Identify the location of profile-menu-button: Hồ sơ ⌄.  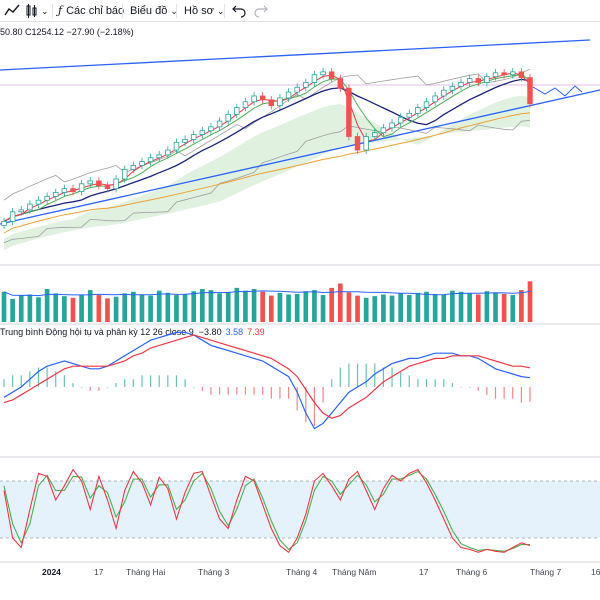
(204, 11).